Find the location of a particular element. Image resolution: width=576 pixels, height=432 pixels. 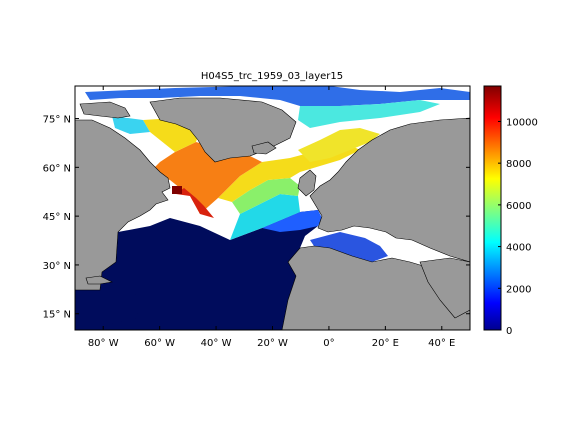

y-tick-label: 15° N is located at coordinates (57, 315).